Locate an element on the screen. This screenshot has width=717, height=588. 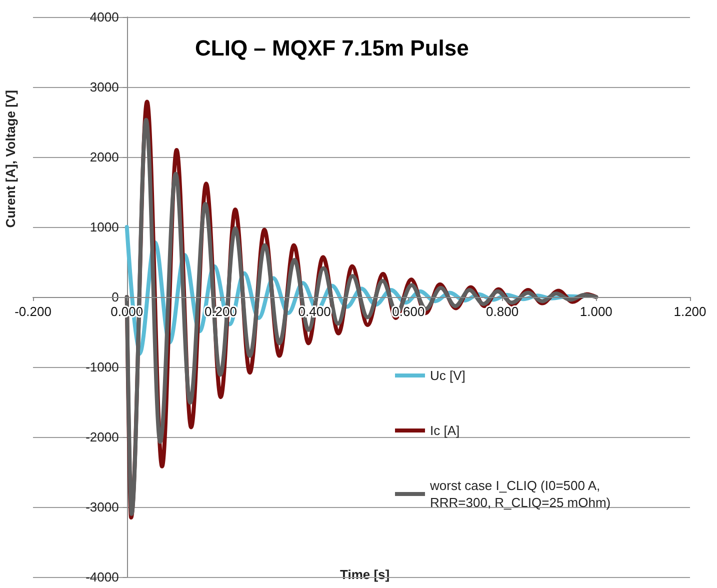
y-tick-label: 1000 is located at coordinates (104, 227).